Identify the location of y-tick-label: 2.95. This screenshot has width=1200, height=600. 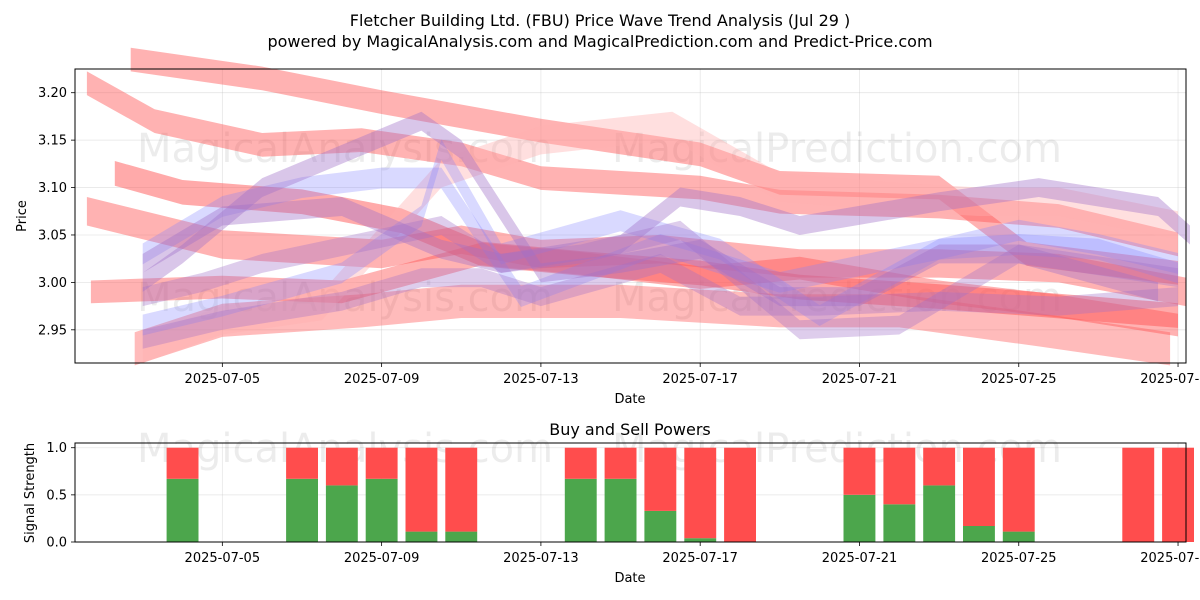
(52, 330).